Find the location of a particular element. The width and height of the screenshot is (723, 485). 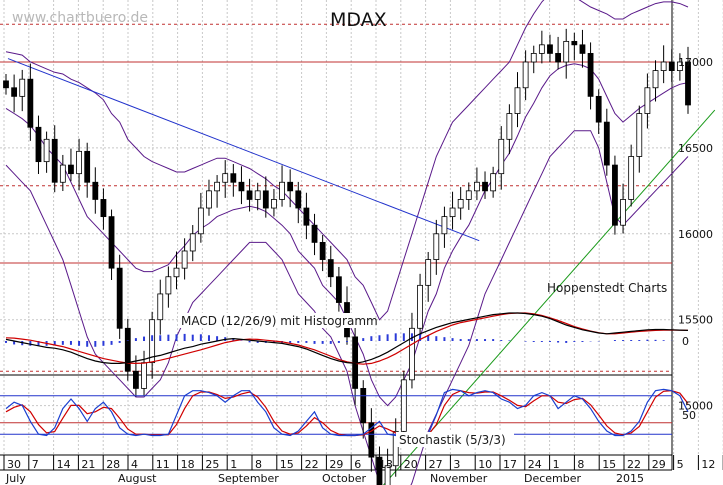

stochastic-panel is located at coordinates (344, 412).